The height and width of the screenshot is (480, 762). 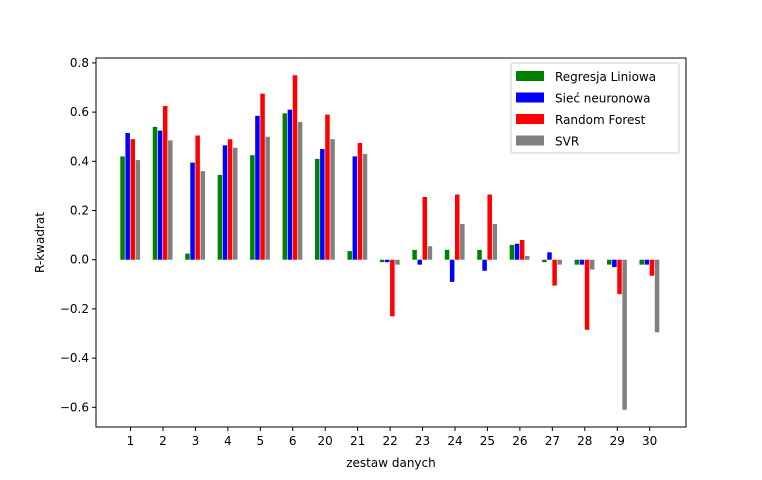 I want to click on y-tick-label: 0.2, so click(x=79, y=211).